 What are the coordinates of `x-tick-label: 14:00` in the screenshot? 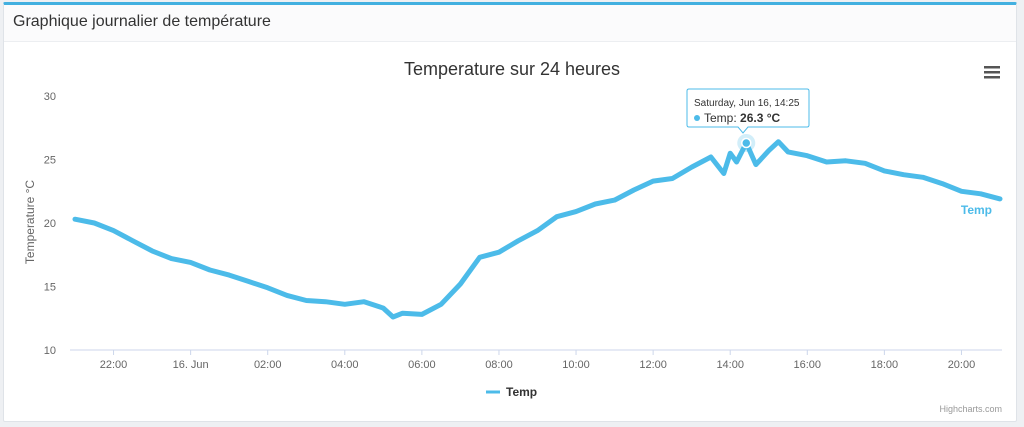 It's located at (730, 365).